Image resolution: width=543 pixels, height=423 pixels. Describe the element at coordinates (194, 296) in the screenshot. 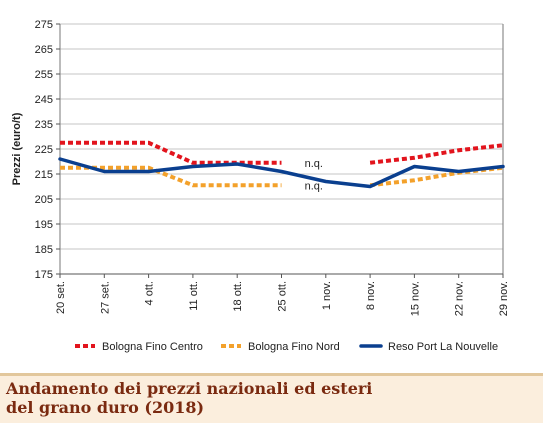

I see `x-tick-label: 11 ott.` at that location.